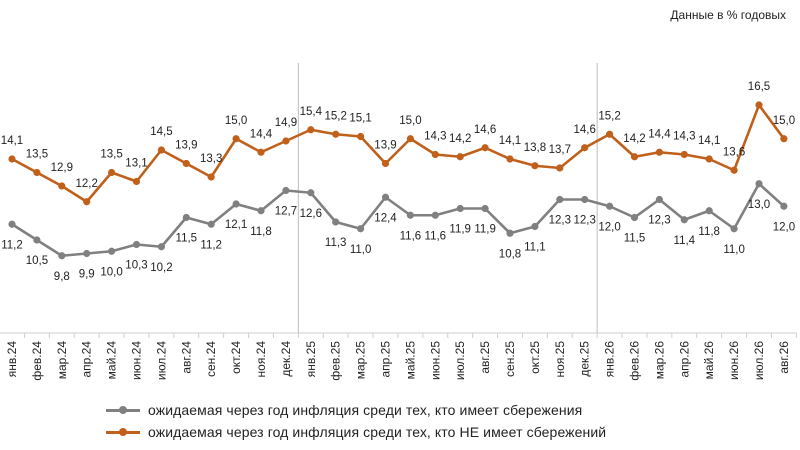 The height and width of the screenshot is (450, 800). What do you see at coordinates (535, 148) in the screenshot?
I see `data-label-non-savers: 13,8` at bounding box center [535, 148].